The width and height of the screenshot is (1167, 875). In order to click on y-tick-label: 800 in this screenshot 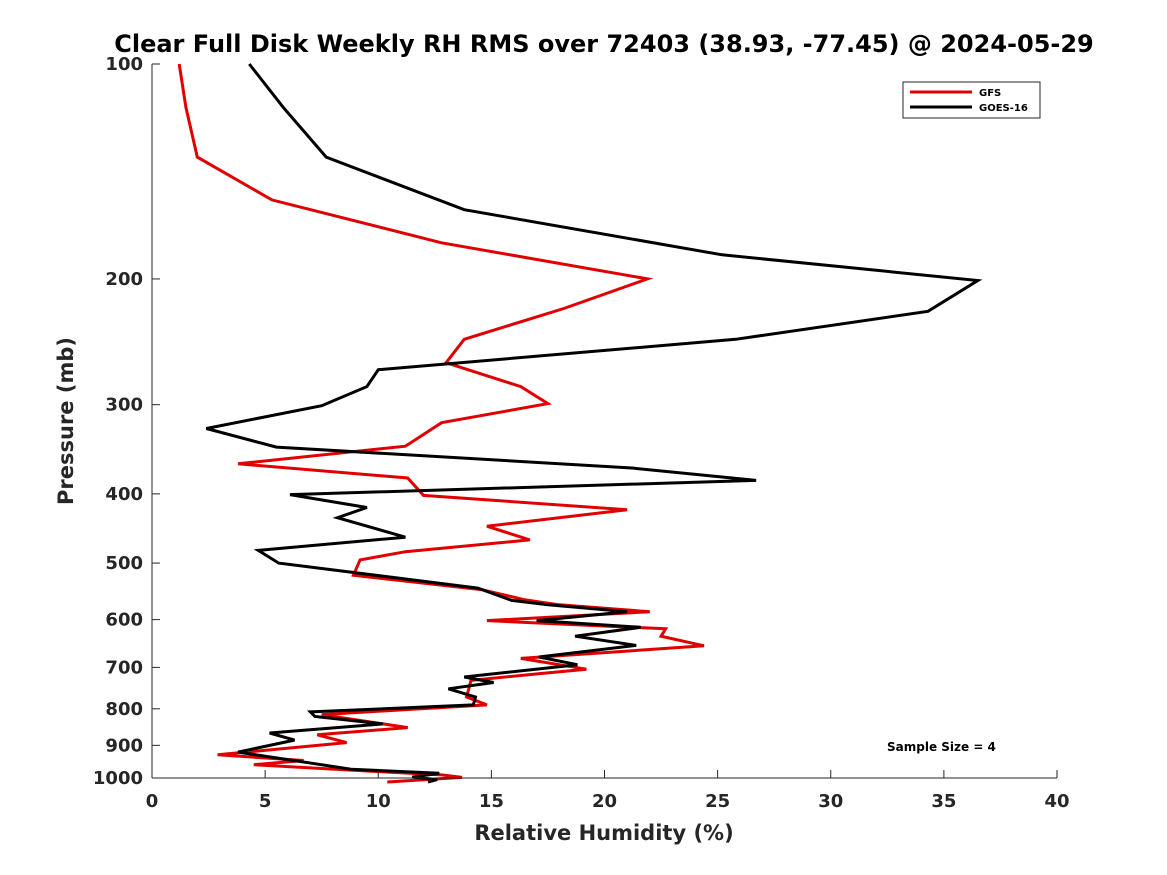, I will do `click(124, 709)`.